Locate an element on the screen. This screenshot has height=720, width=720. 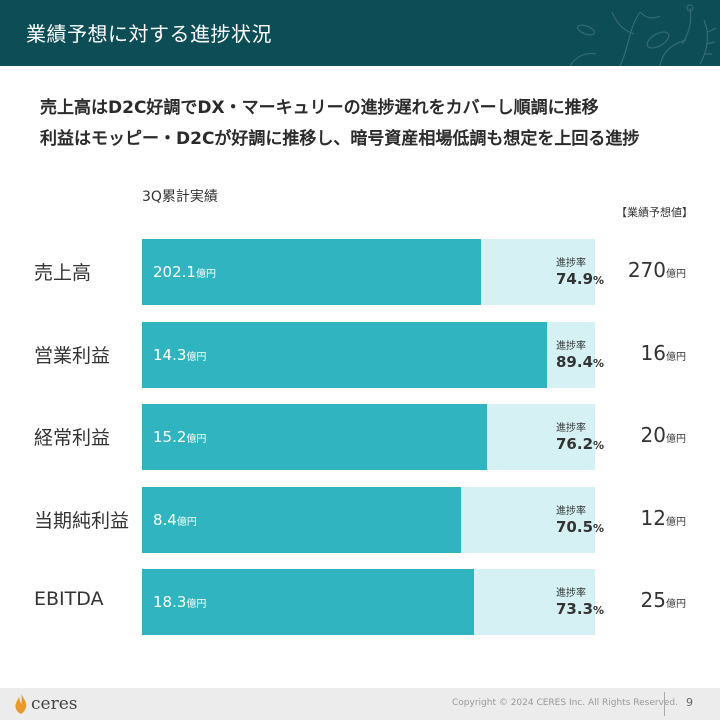
progress-rate-block: 進捗率 76.2% is located at coordinates (586, 436).